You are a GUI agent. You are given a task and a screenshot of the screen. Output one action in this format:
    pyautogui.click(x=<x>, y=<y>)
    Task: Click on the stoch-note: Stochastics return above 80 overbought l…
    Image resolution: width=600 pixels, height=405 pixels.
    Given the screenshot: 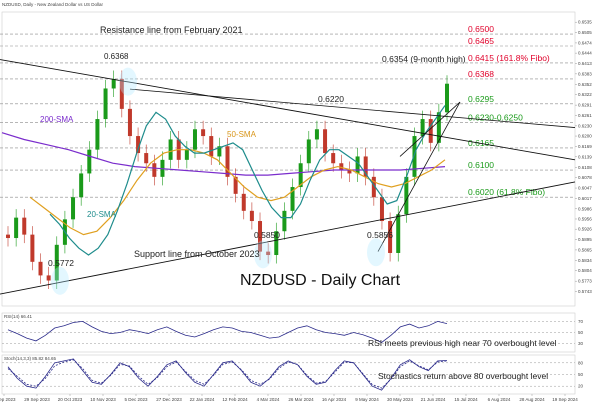 What is the action you would take?
    pyautogui.click(x=463, y=376)
    